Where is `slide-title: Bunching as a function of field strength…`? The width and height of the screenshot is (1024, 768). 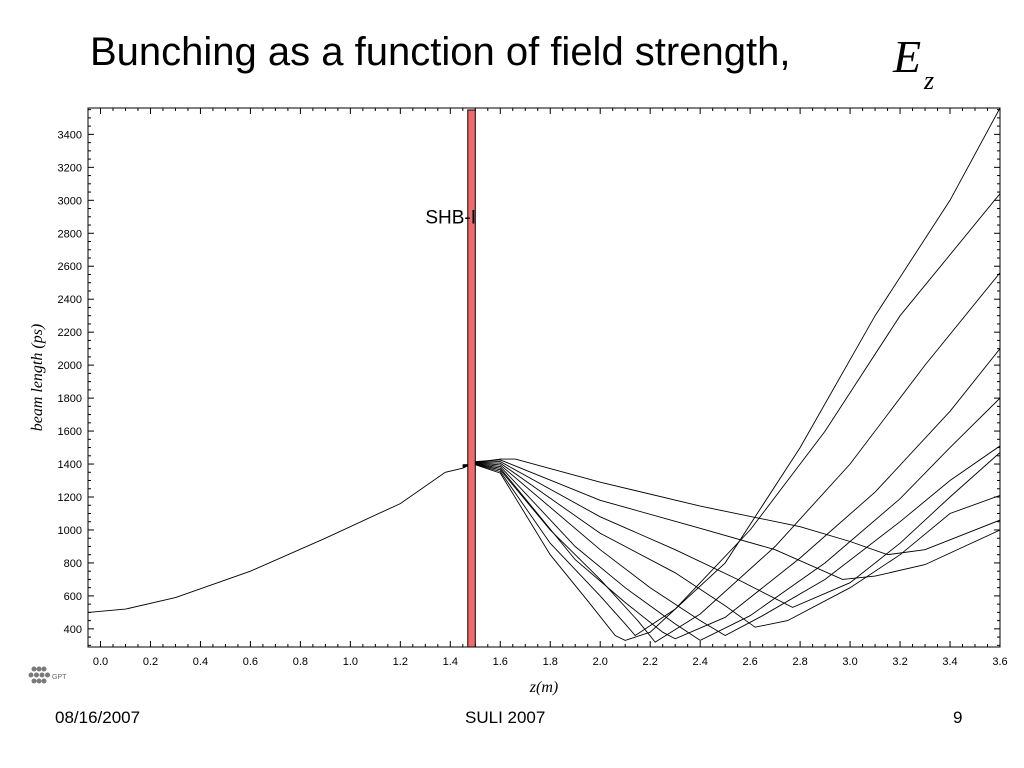
slide-title: Bunching as a function of field strength… is located at coordinates (440, 52).